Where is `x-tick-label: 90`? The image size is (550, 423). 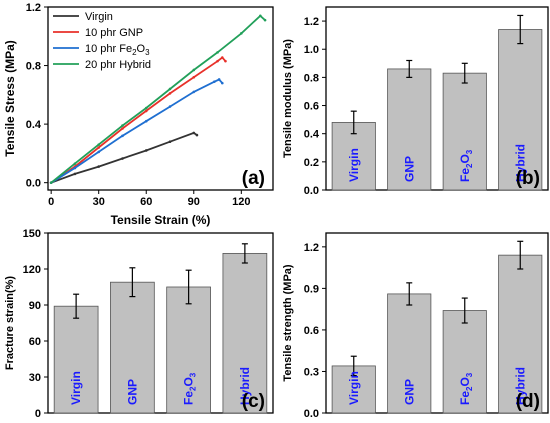 x-tick-label: 90 is located at coordinates (194, 202).